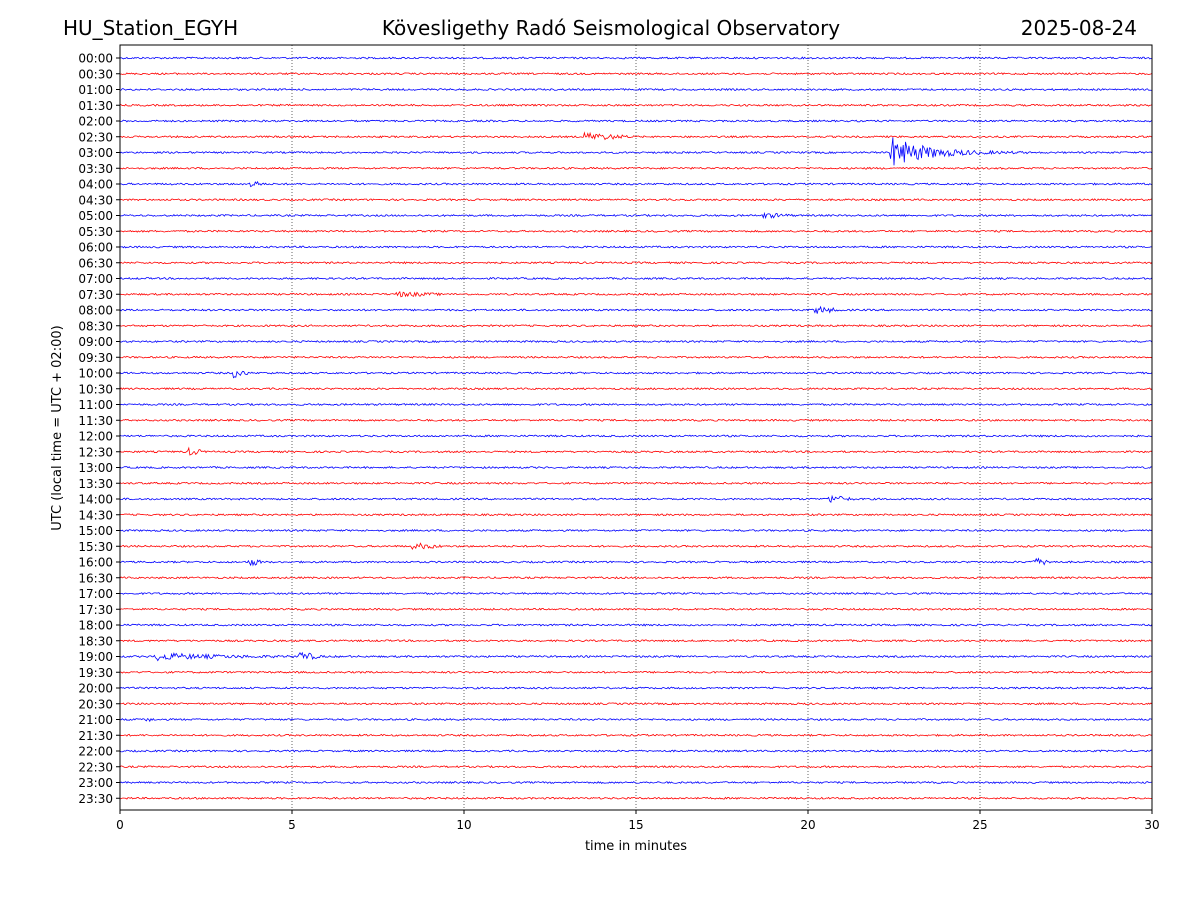  I want to click on trace-1930, so click(636, 672).